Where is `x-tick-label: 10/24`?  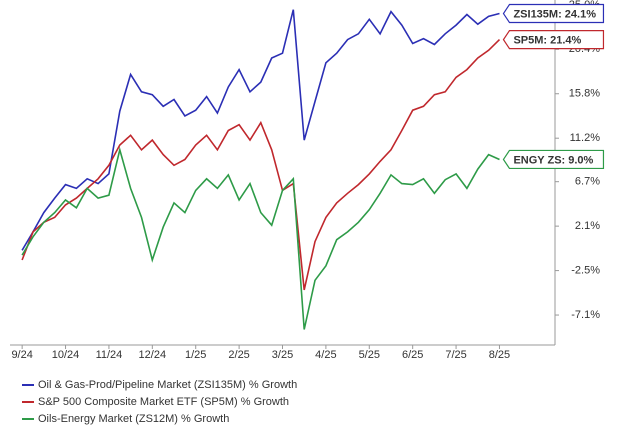 x-tick-label: 10/24 is located at coordinates (66, 355).